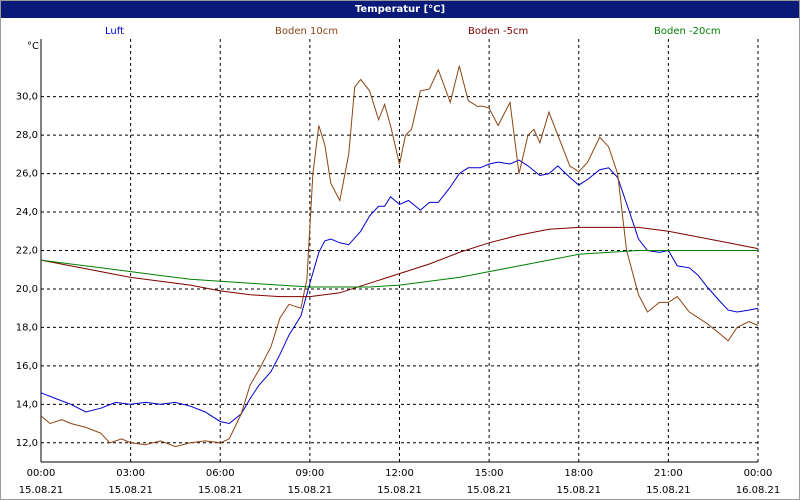 The width and height of the screenshot is (800, 500). I want to click on x-tick-time-label: 03:00, so click(130, 473).